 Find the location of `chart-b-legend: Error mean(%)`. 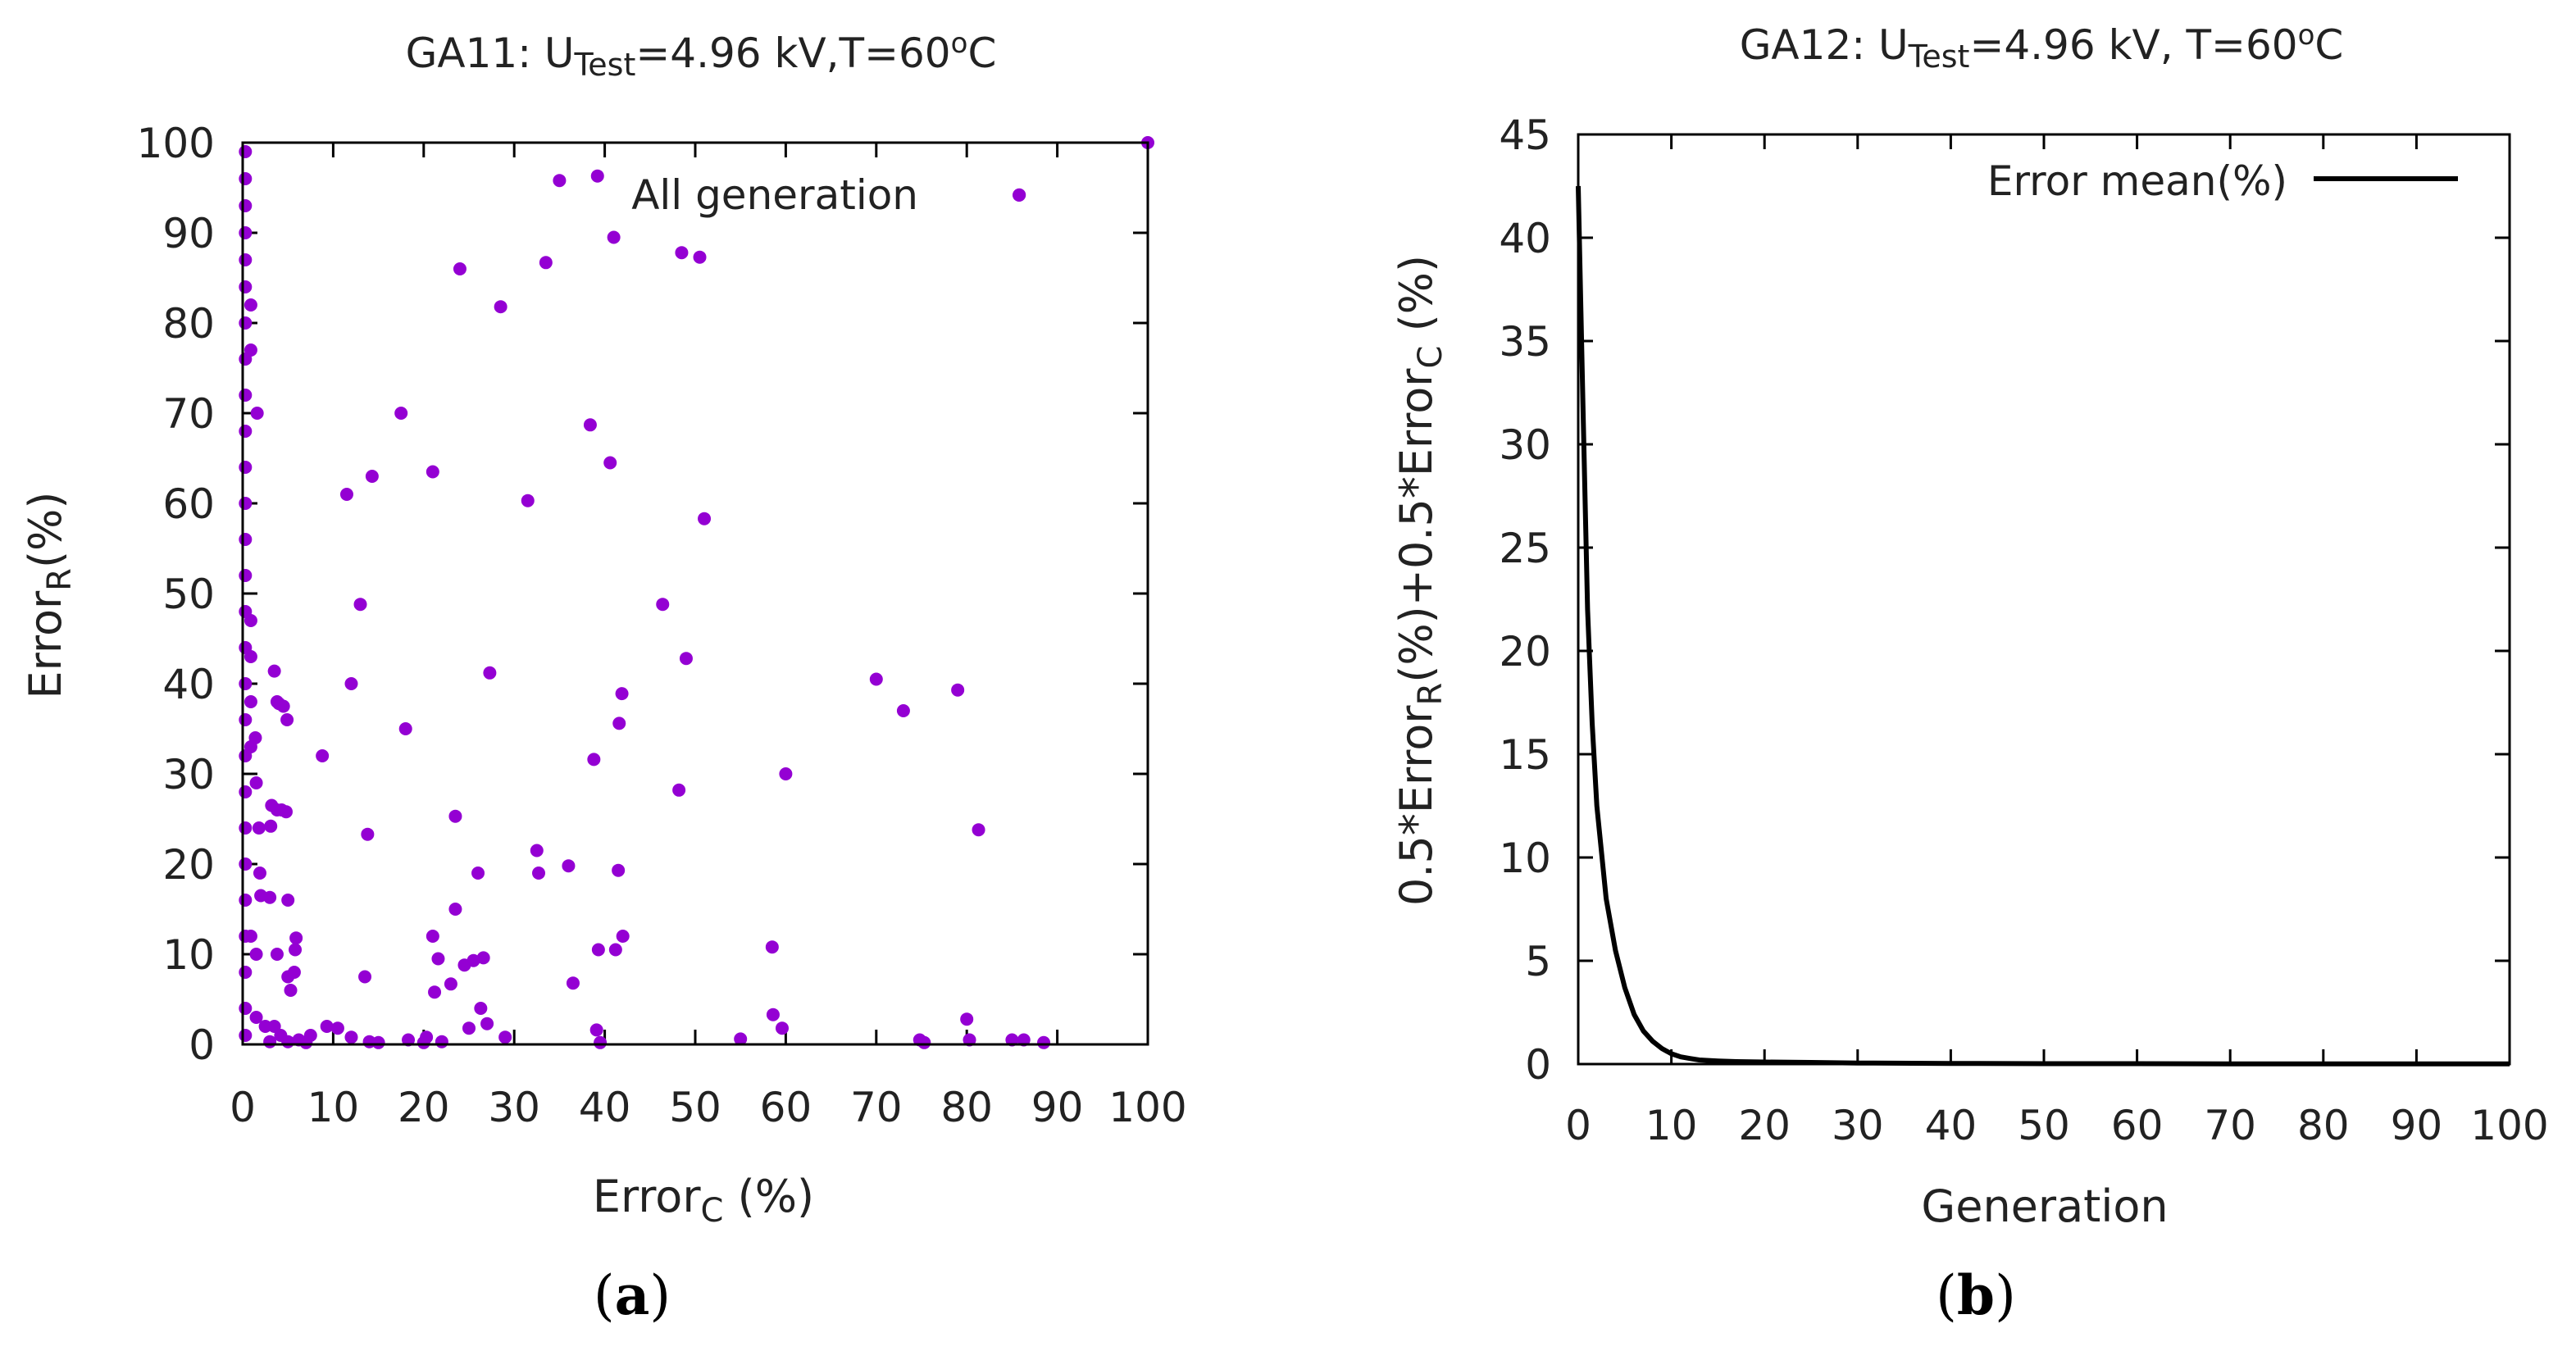

chart-b-legend: Error mean(%) is located at coordinates (2222, 181).